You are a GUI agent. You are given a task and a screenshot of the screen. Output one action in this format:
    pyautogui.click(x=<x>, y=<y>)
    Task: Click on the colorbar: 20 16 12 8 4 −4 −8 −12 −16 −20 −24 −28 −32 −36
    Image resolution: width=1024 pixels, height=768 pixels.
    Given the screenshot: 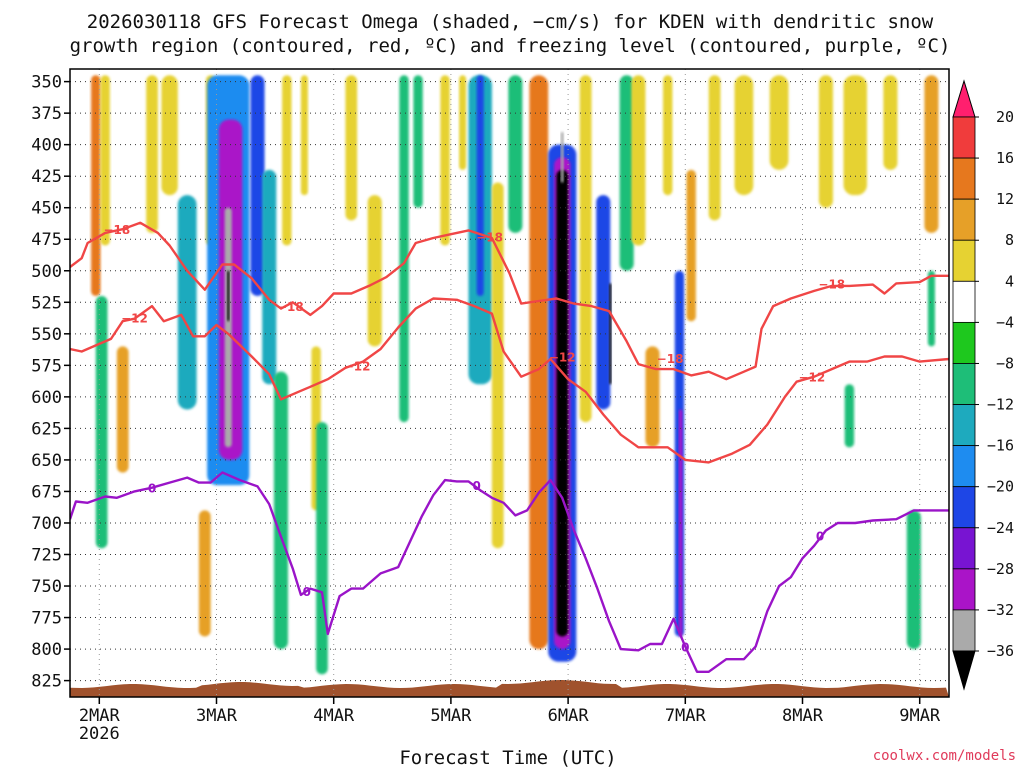 What is the action you would take?
    pyautogui.click(x=983, y=385)
    